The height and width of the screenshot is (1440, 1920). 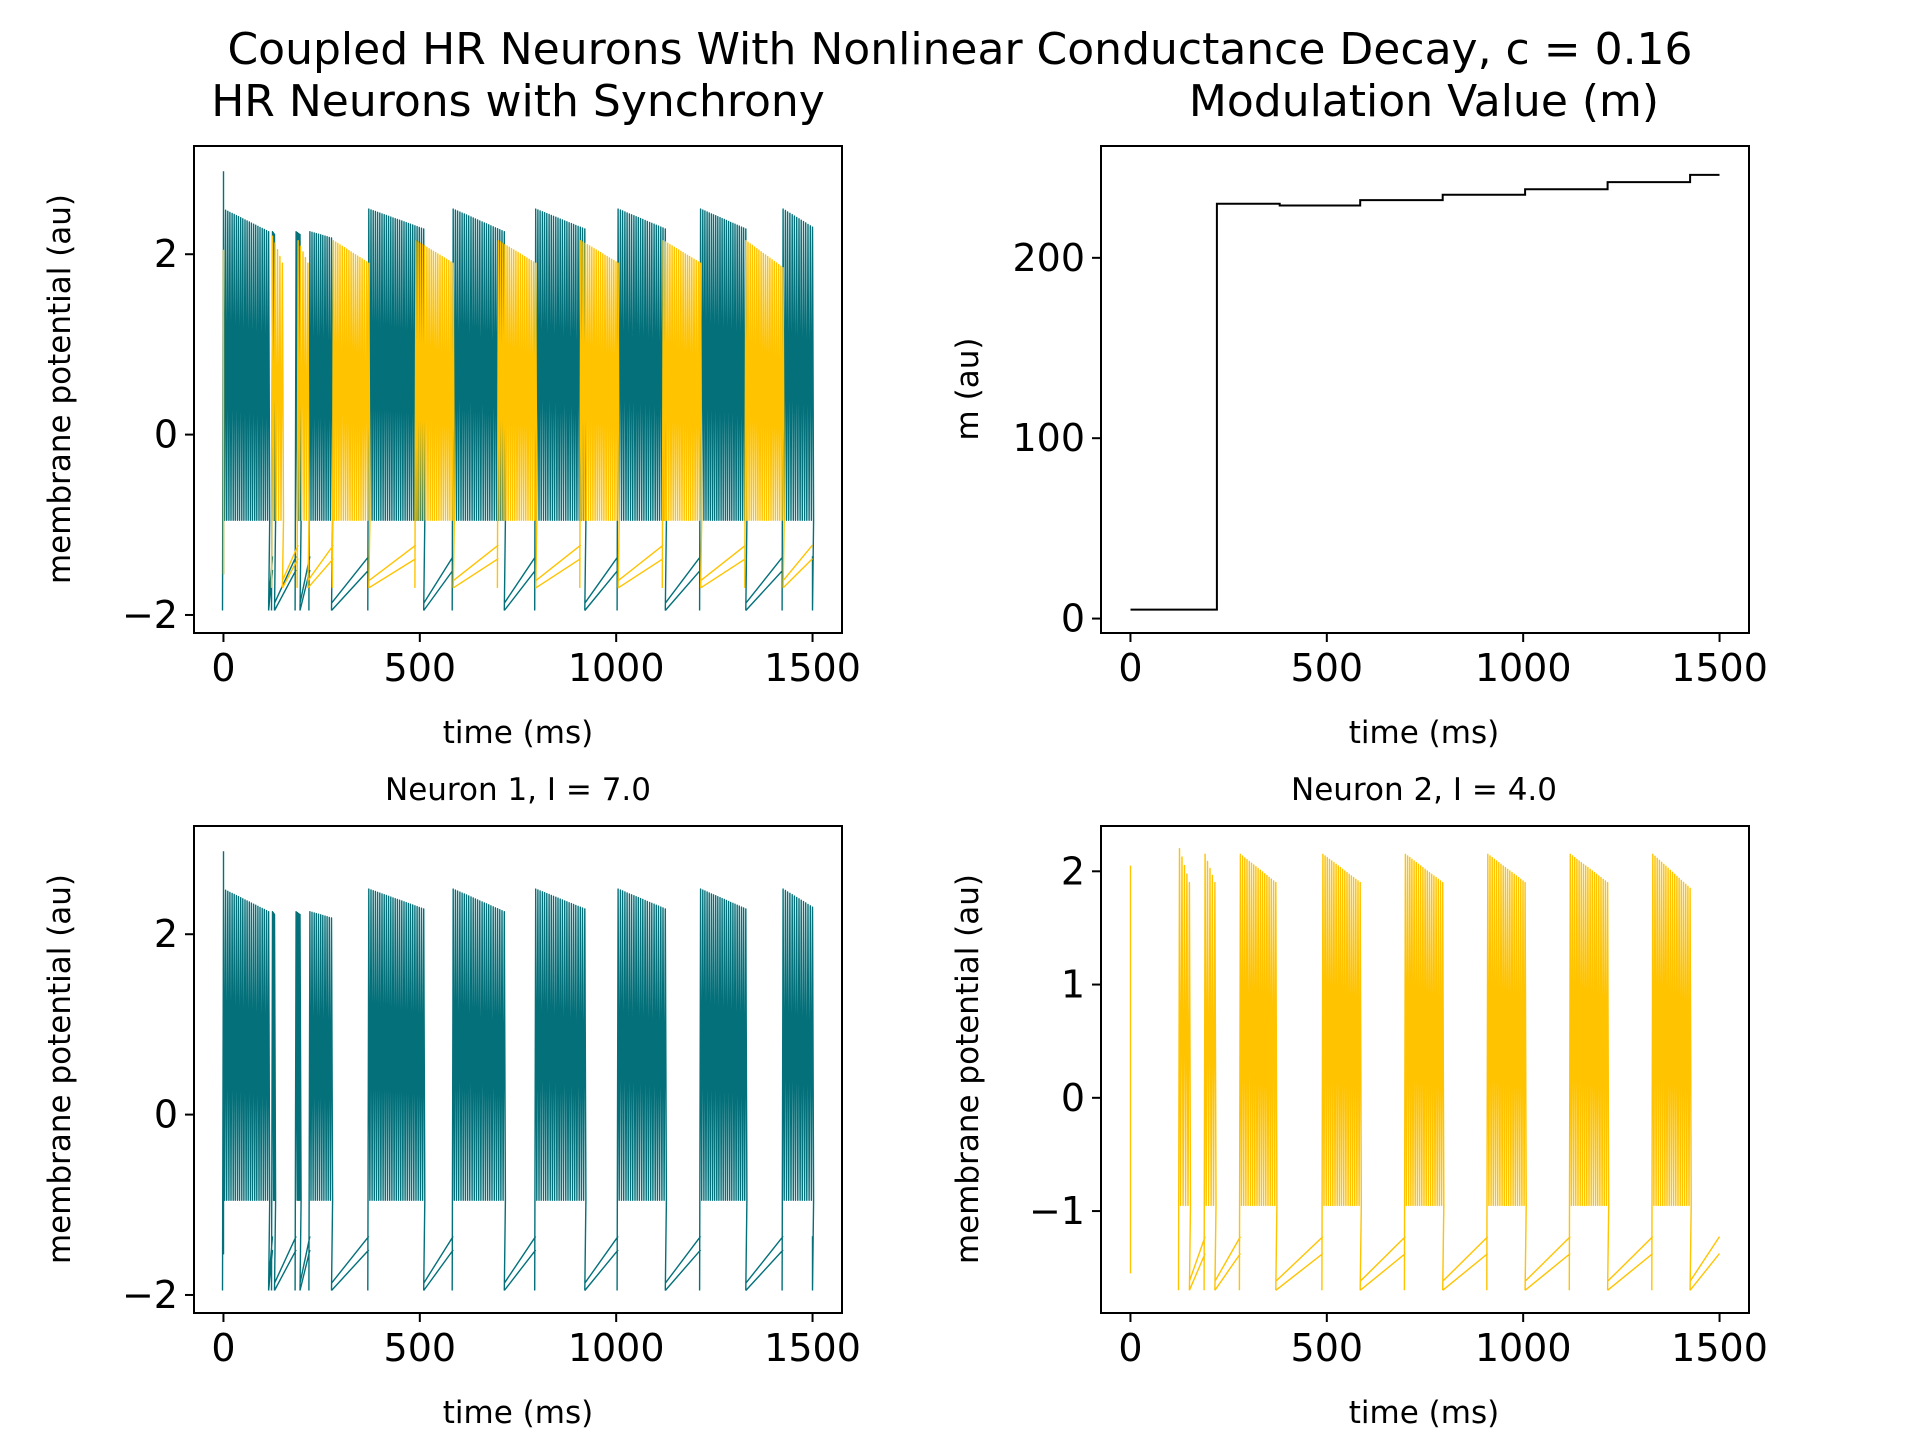 I want to click on plot-area: 0 500 1000 1500 0 100 200, so click(x=1390, y=431).